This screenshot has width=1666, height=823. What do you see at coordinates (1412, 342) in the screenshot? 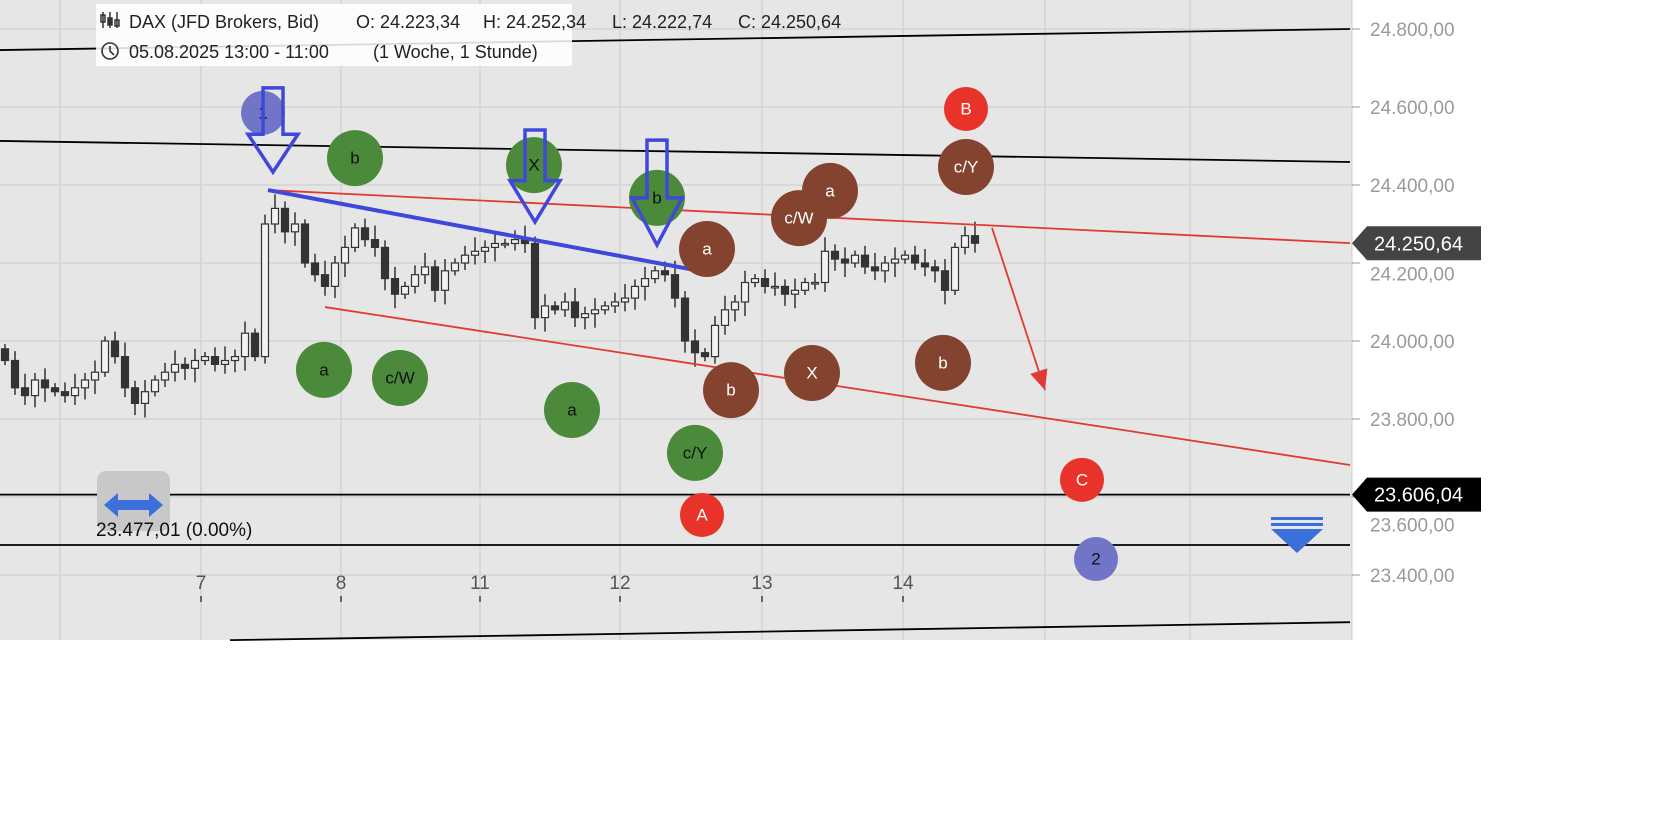
I see `y-tick-label: 24.000,00` at bounding box center [1412, 342].